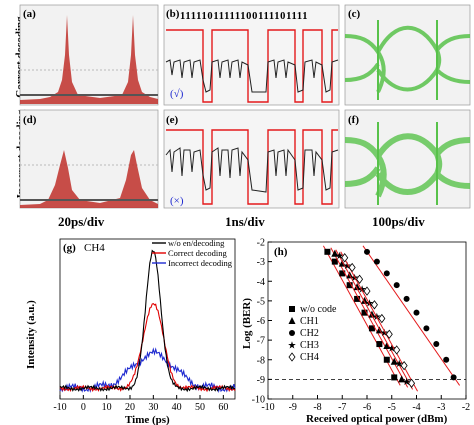 This screenshot has width=474, height=425. I want to click on chart-g-xtick-4: 30, so click(153, 407).